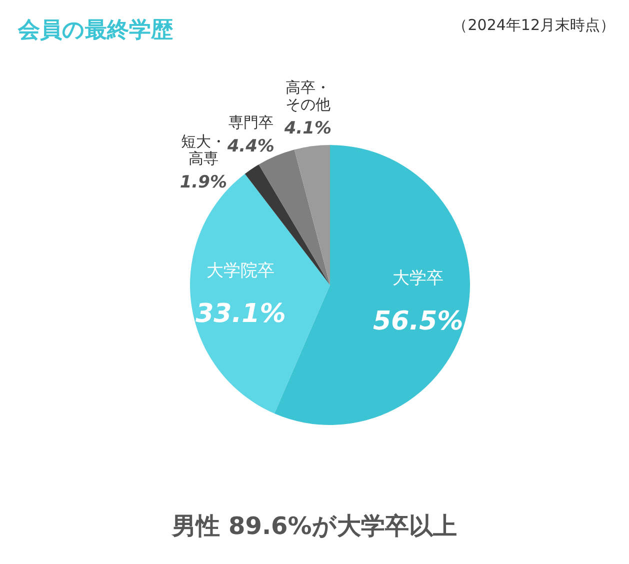  What do you see at coordinates (241, 314) in the screenshot?
I see `data-label: 33.1%` at bounding box center [241, 314].